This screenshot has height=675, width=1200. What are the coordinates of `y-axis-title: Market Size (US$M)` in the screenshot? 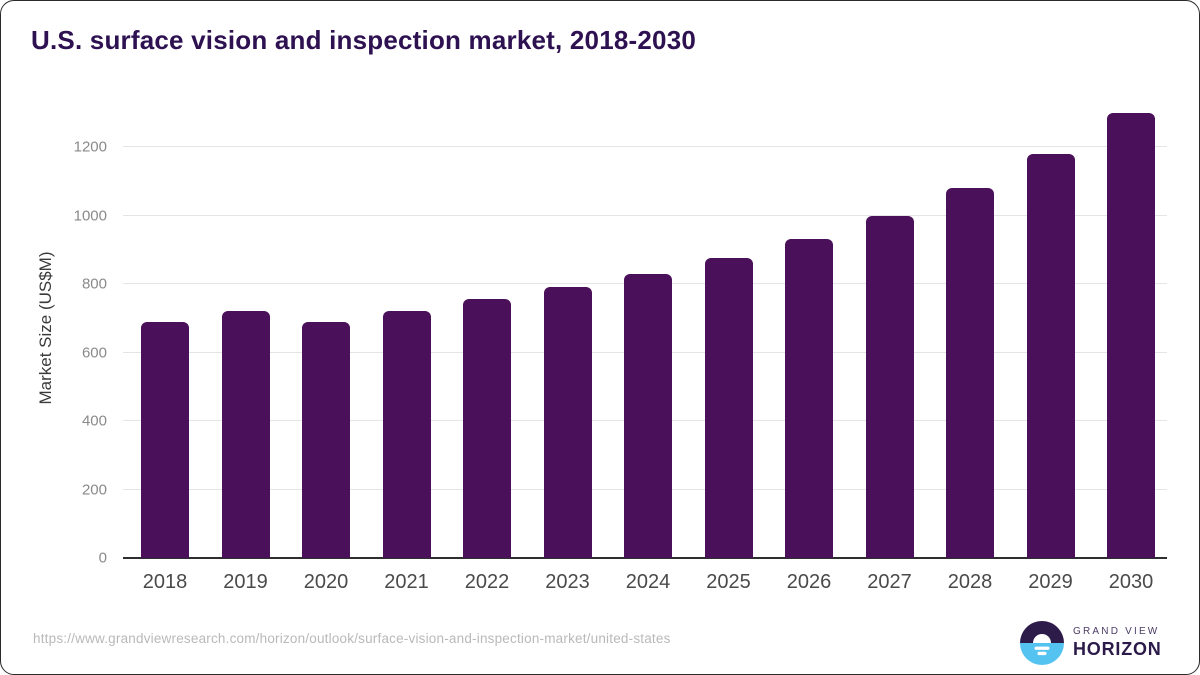 It's located at (45, 328).